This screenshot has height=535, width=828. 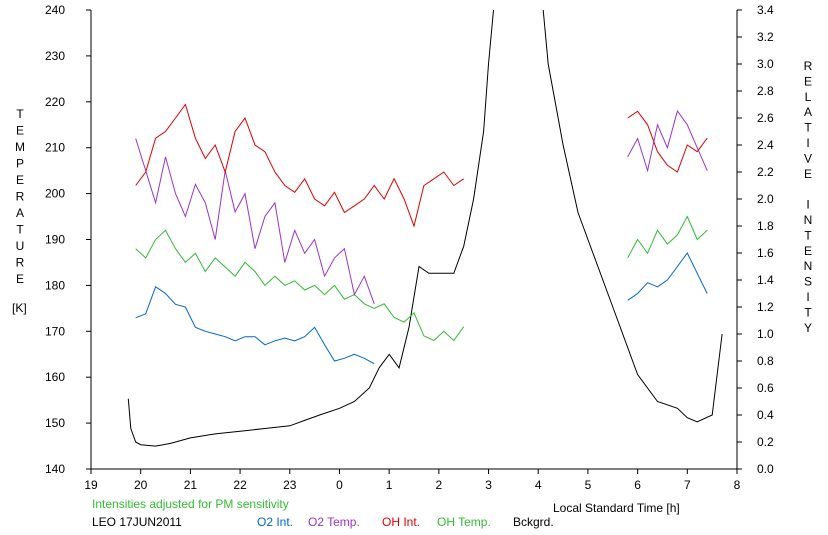 I want to click on y-right-label-letter: V, so click(x=808, y=158).